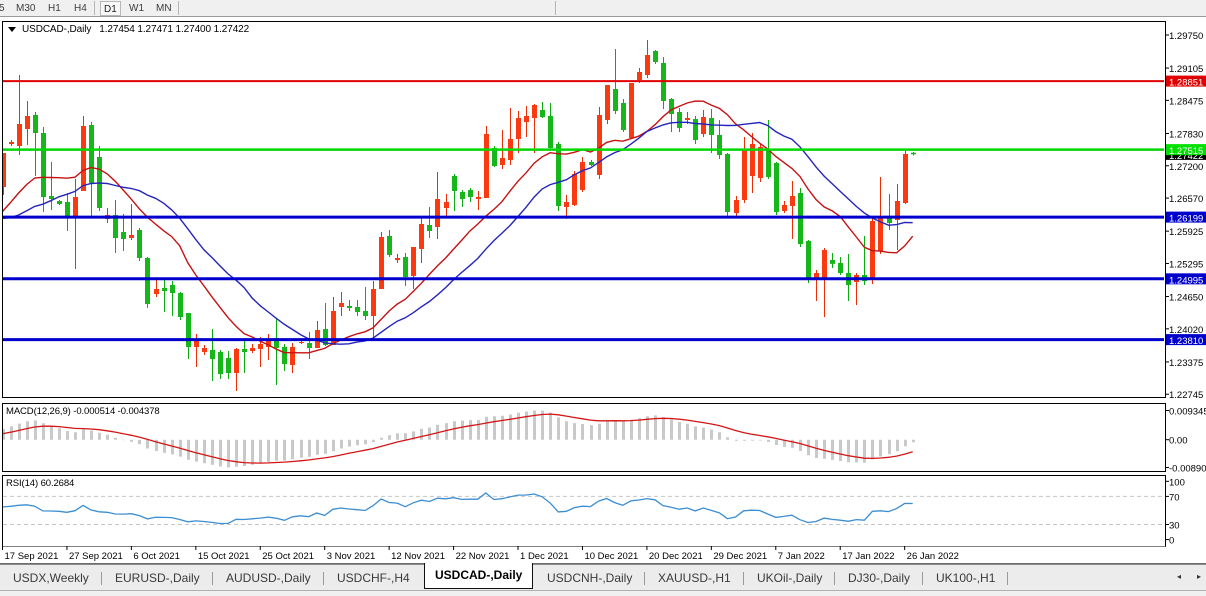  I want to click on price-badge-text: 1.23810, so click(1186, 341).